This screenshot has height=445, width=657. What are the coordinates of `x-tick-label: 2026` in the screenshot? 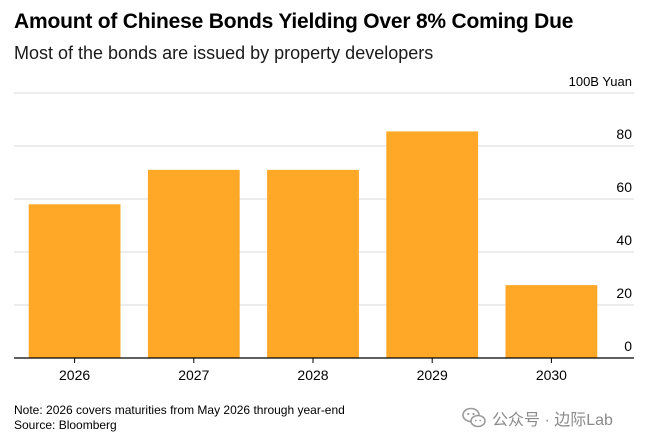 It's located at (74, 375).